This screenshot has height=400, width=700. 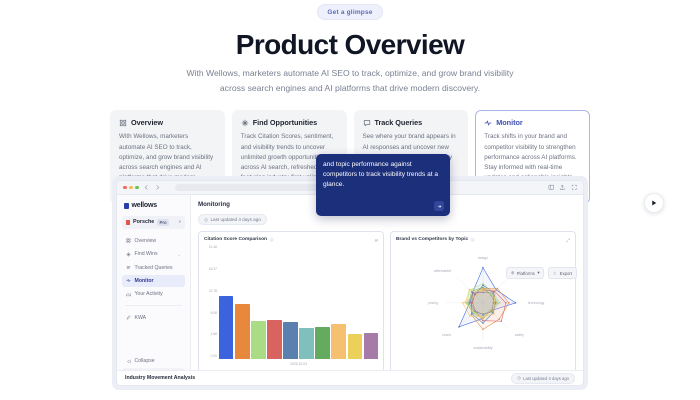 I want to click on sidebar-item-label: Monitor, so click(x=144, y=280).